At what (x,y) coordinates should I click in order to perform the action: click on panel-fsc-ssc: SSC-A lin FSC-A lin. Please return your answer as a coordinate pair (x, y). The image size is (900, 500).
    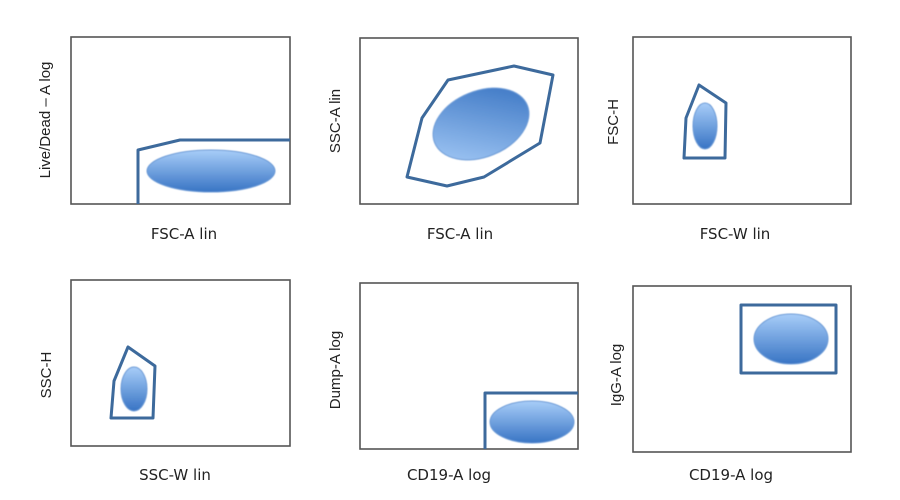
    Looking at the image, I should click on (453, 140).